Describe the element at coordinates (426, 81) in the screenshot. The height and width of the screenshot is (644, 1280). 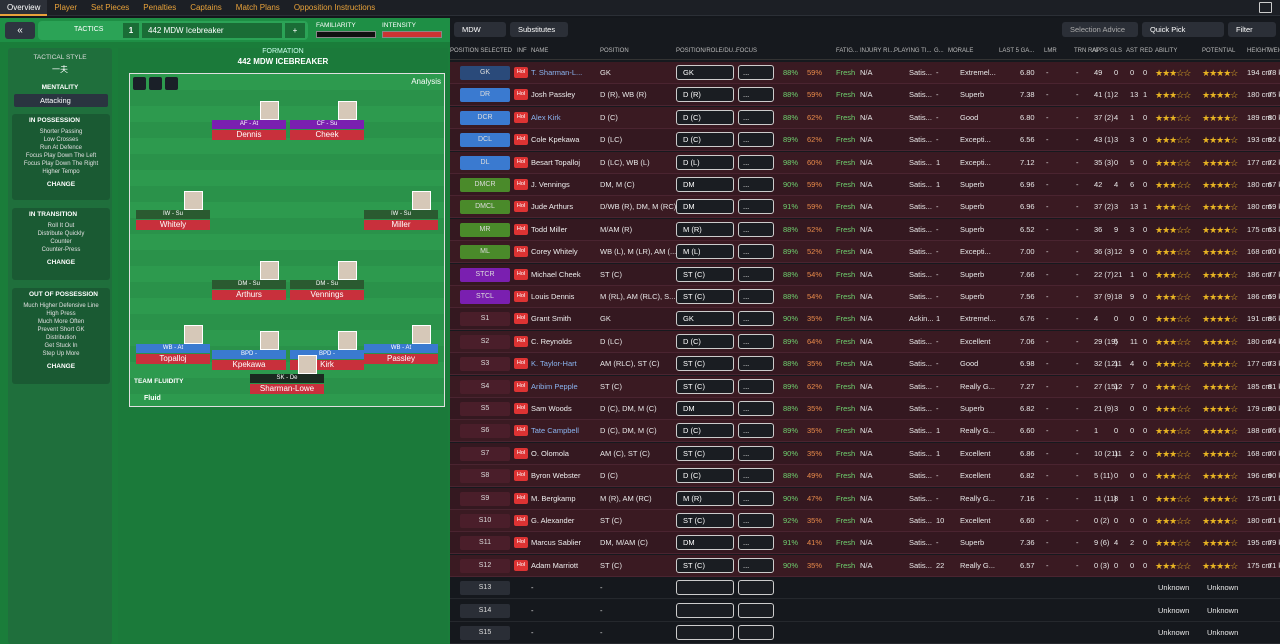
I see `analysis-button: Analysis` at that location.